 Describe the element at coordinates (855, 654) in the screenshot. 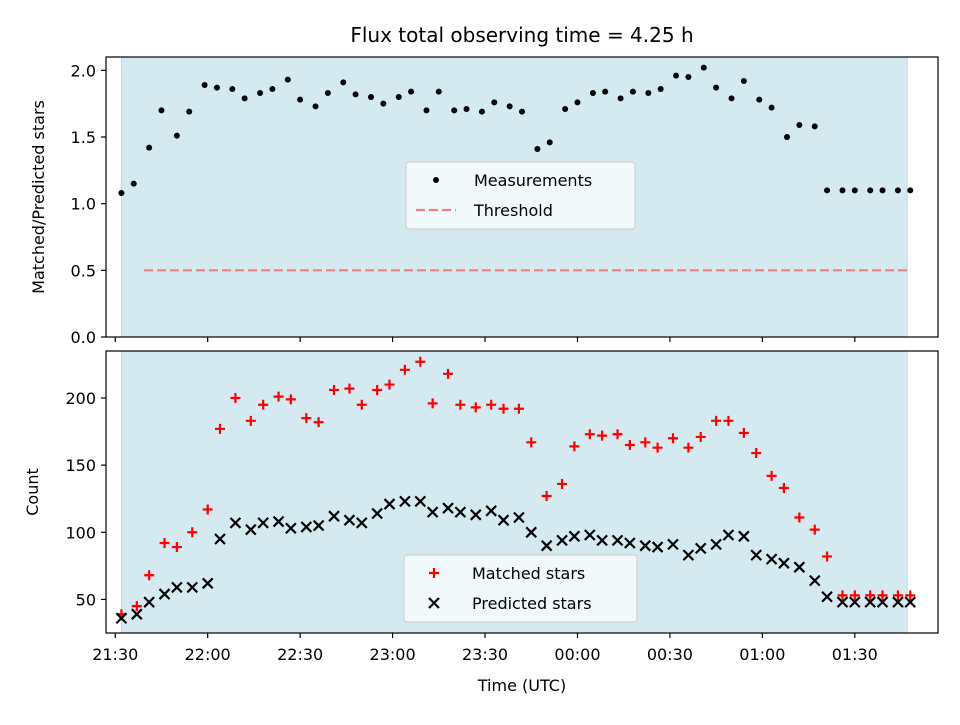

I see `x-tick-label: 01:30` at that location.